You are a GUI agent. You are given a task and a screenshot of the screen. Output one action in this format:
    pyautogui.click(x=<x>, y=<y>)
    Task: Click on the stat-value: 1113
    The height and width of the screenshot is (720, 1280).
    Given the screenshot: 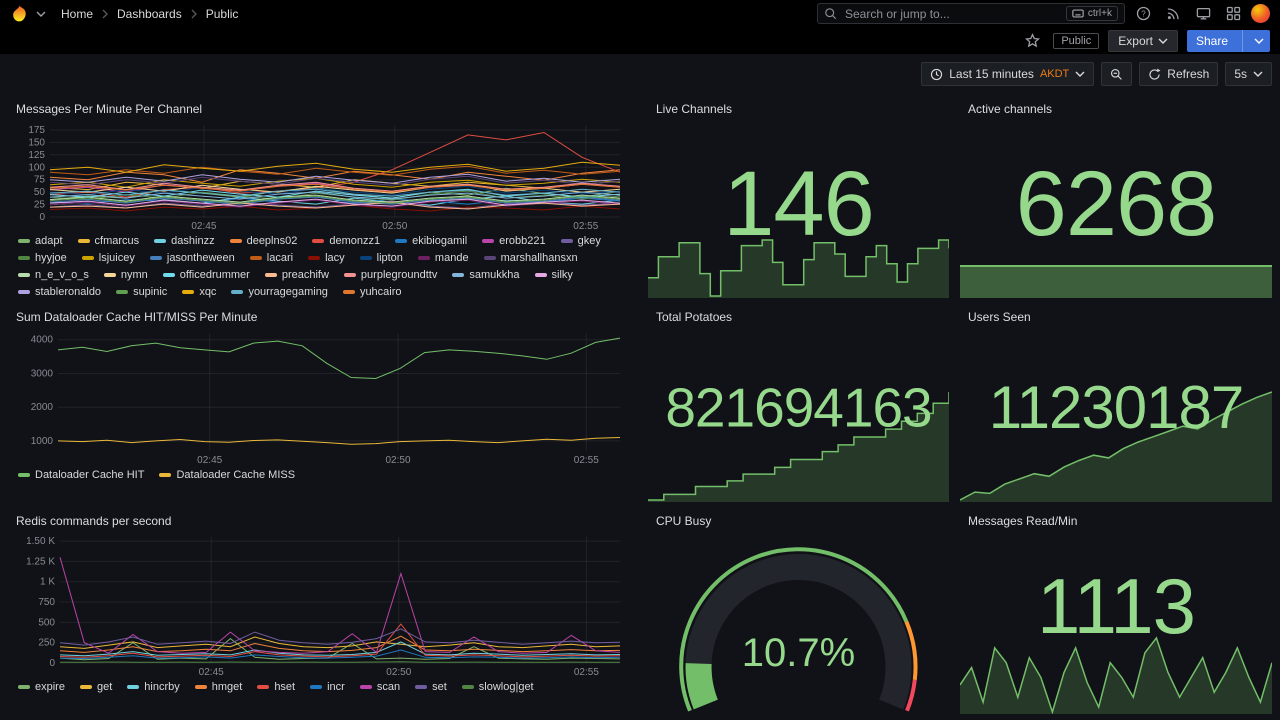 What is the action you would take?
    pyautogui.click(x=1116, y=605)
    